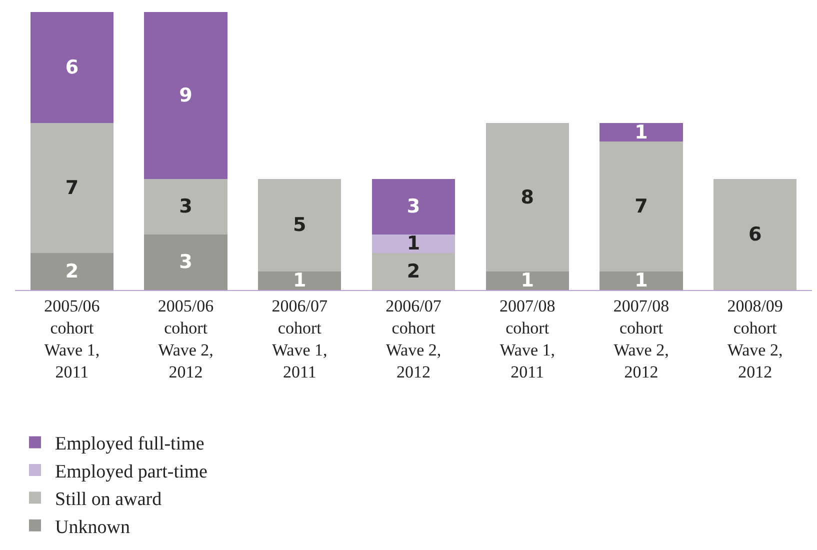 The image size is (817, 550). I want to click on data-label: 8, so click(527, 197).